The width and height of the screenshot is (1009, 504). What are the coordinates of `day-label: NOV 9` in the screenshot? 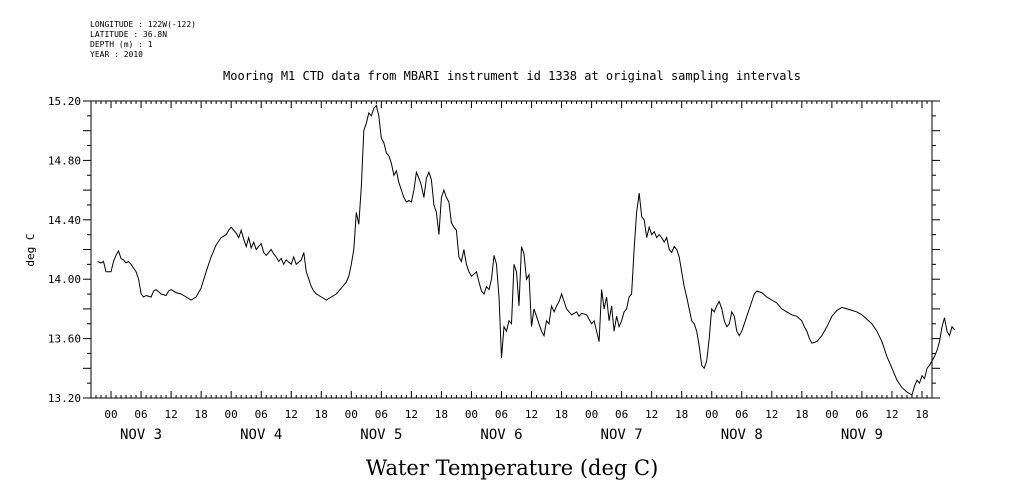 It's located at (862, 435).